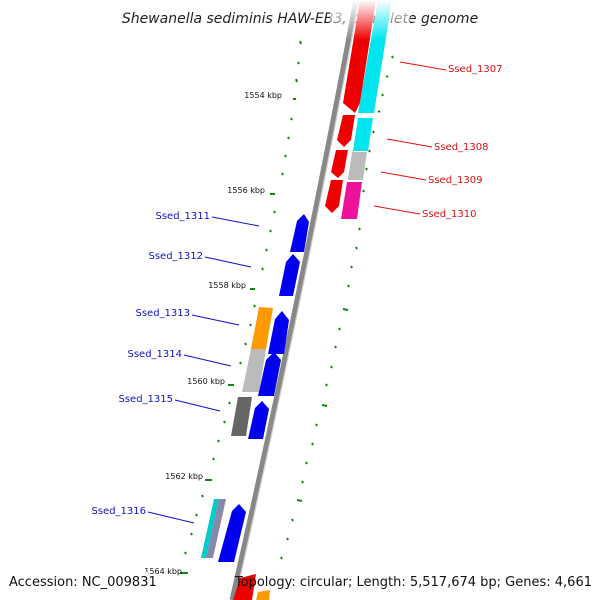  Describe the element at coordinates (145, 399) in the screenshot. I see `gene-label-ssed-1315: Ssed_1315` at that location.